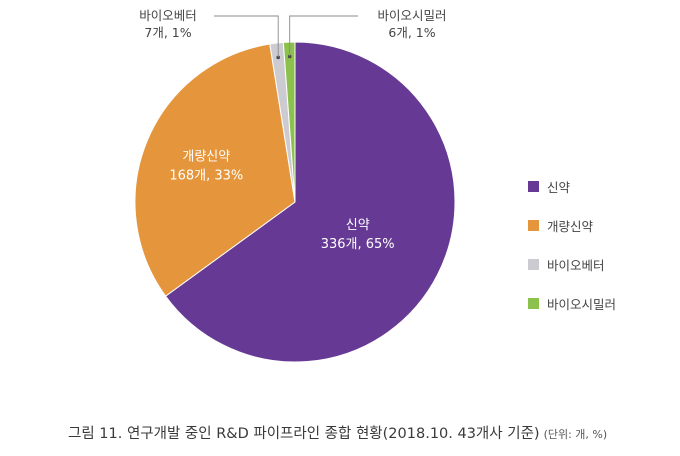  Describe the element at coordinates (289, 122) in the screenshot. I see `slice-biosimilar` at that location.